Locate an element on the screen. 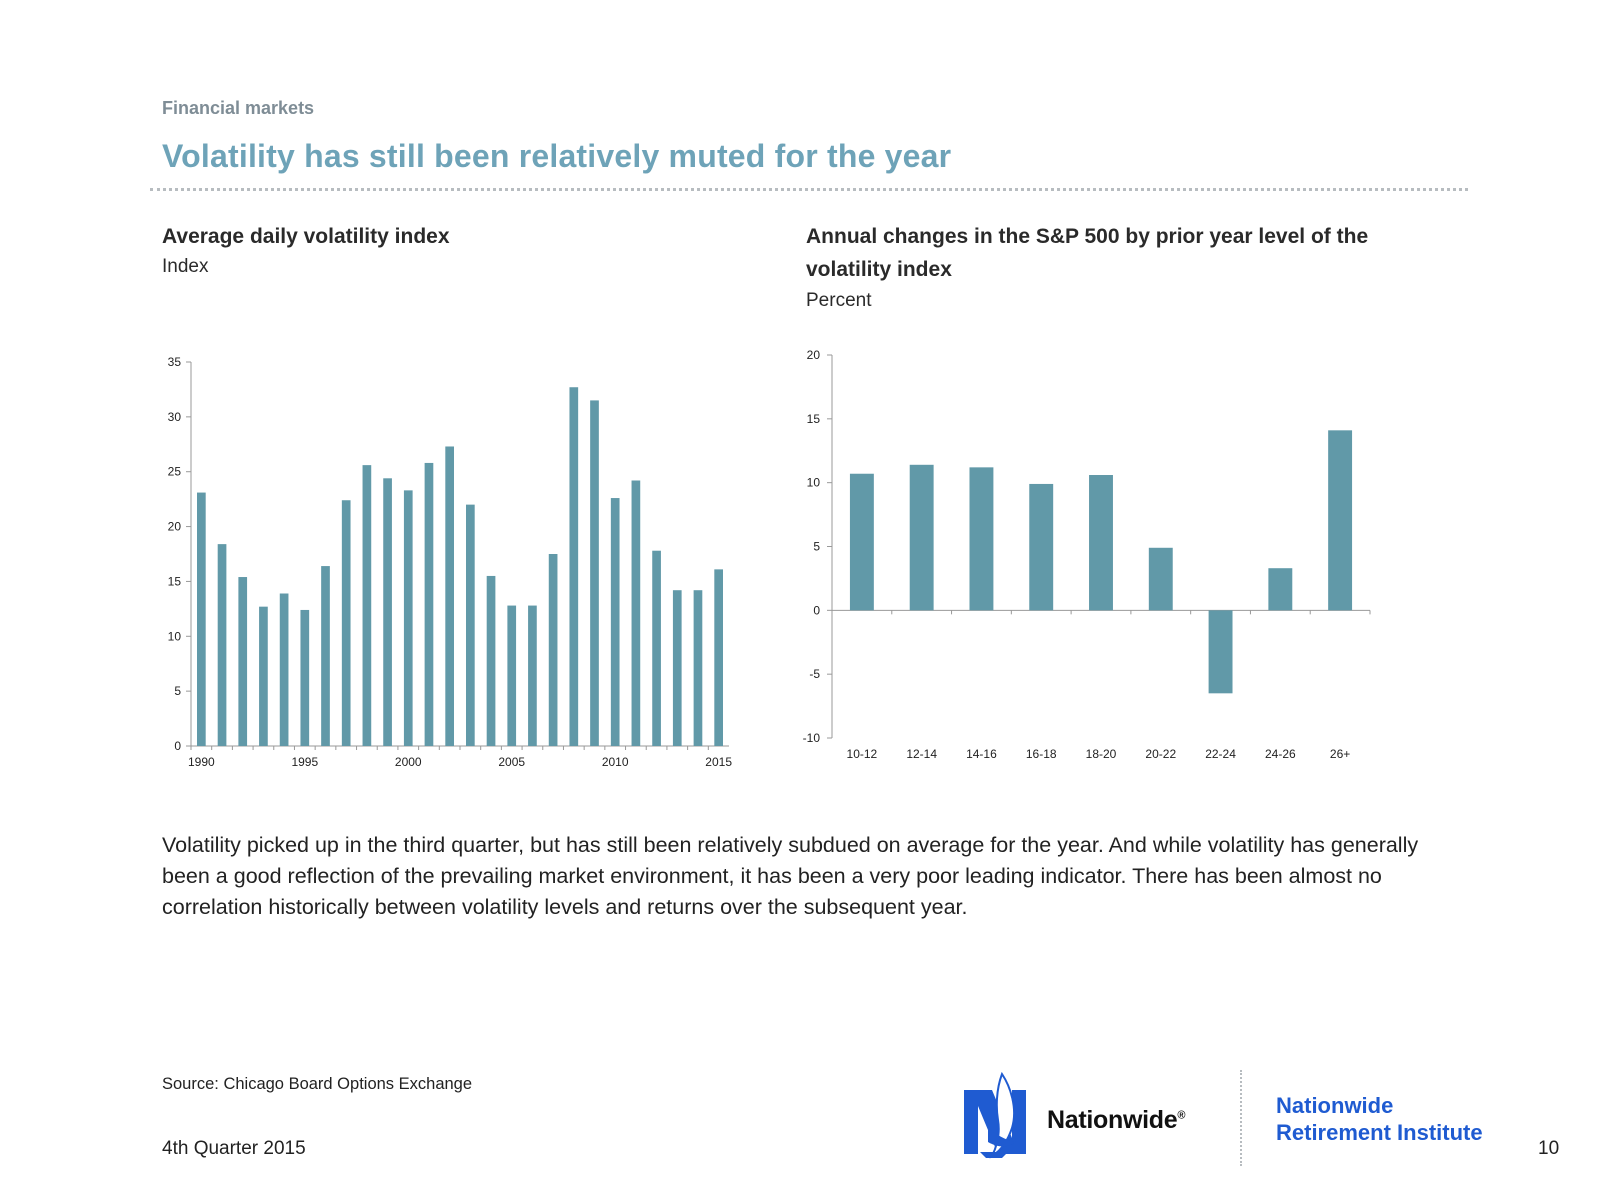 The height and width of the screenshot is (1200, 1600). x-tick-label: 26+ is located at coordinates (1340, 754).